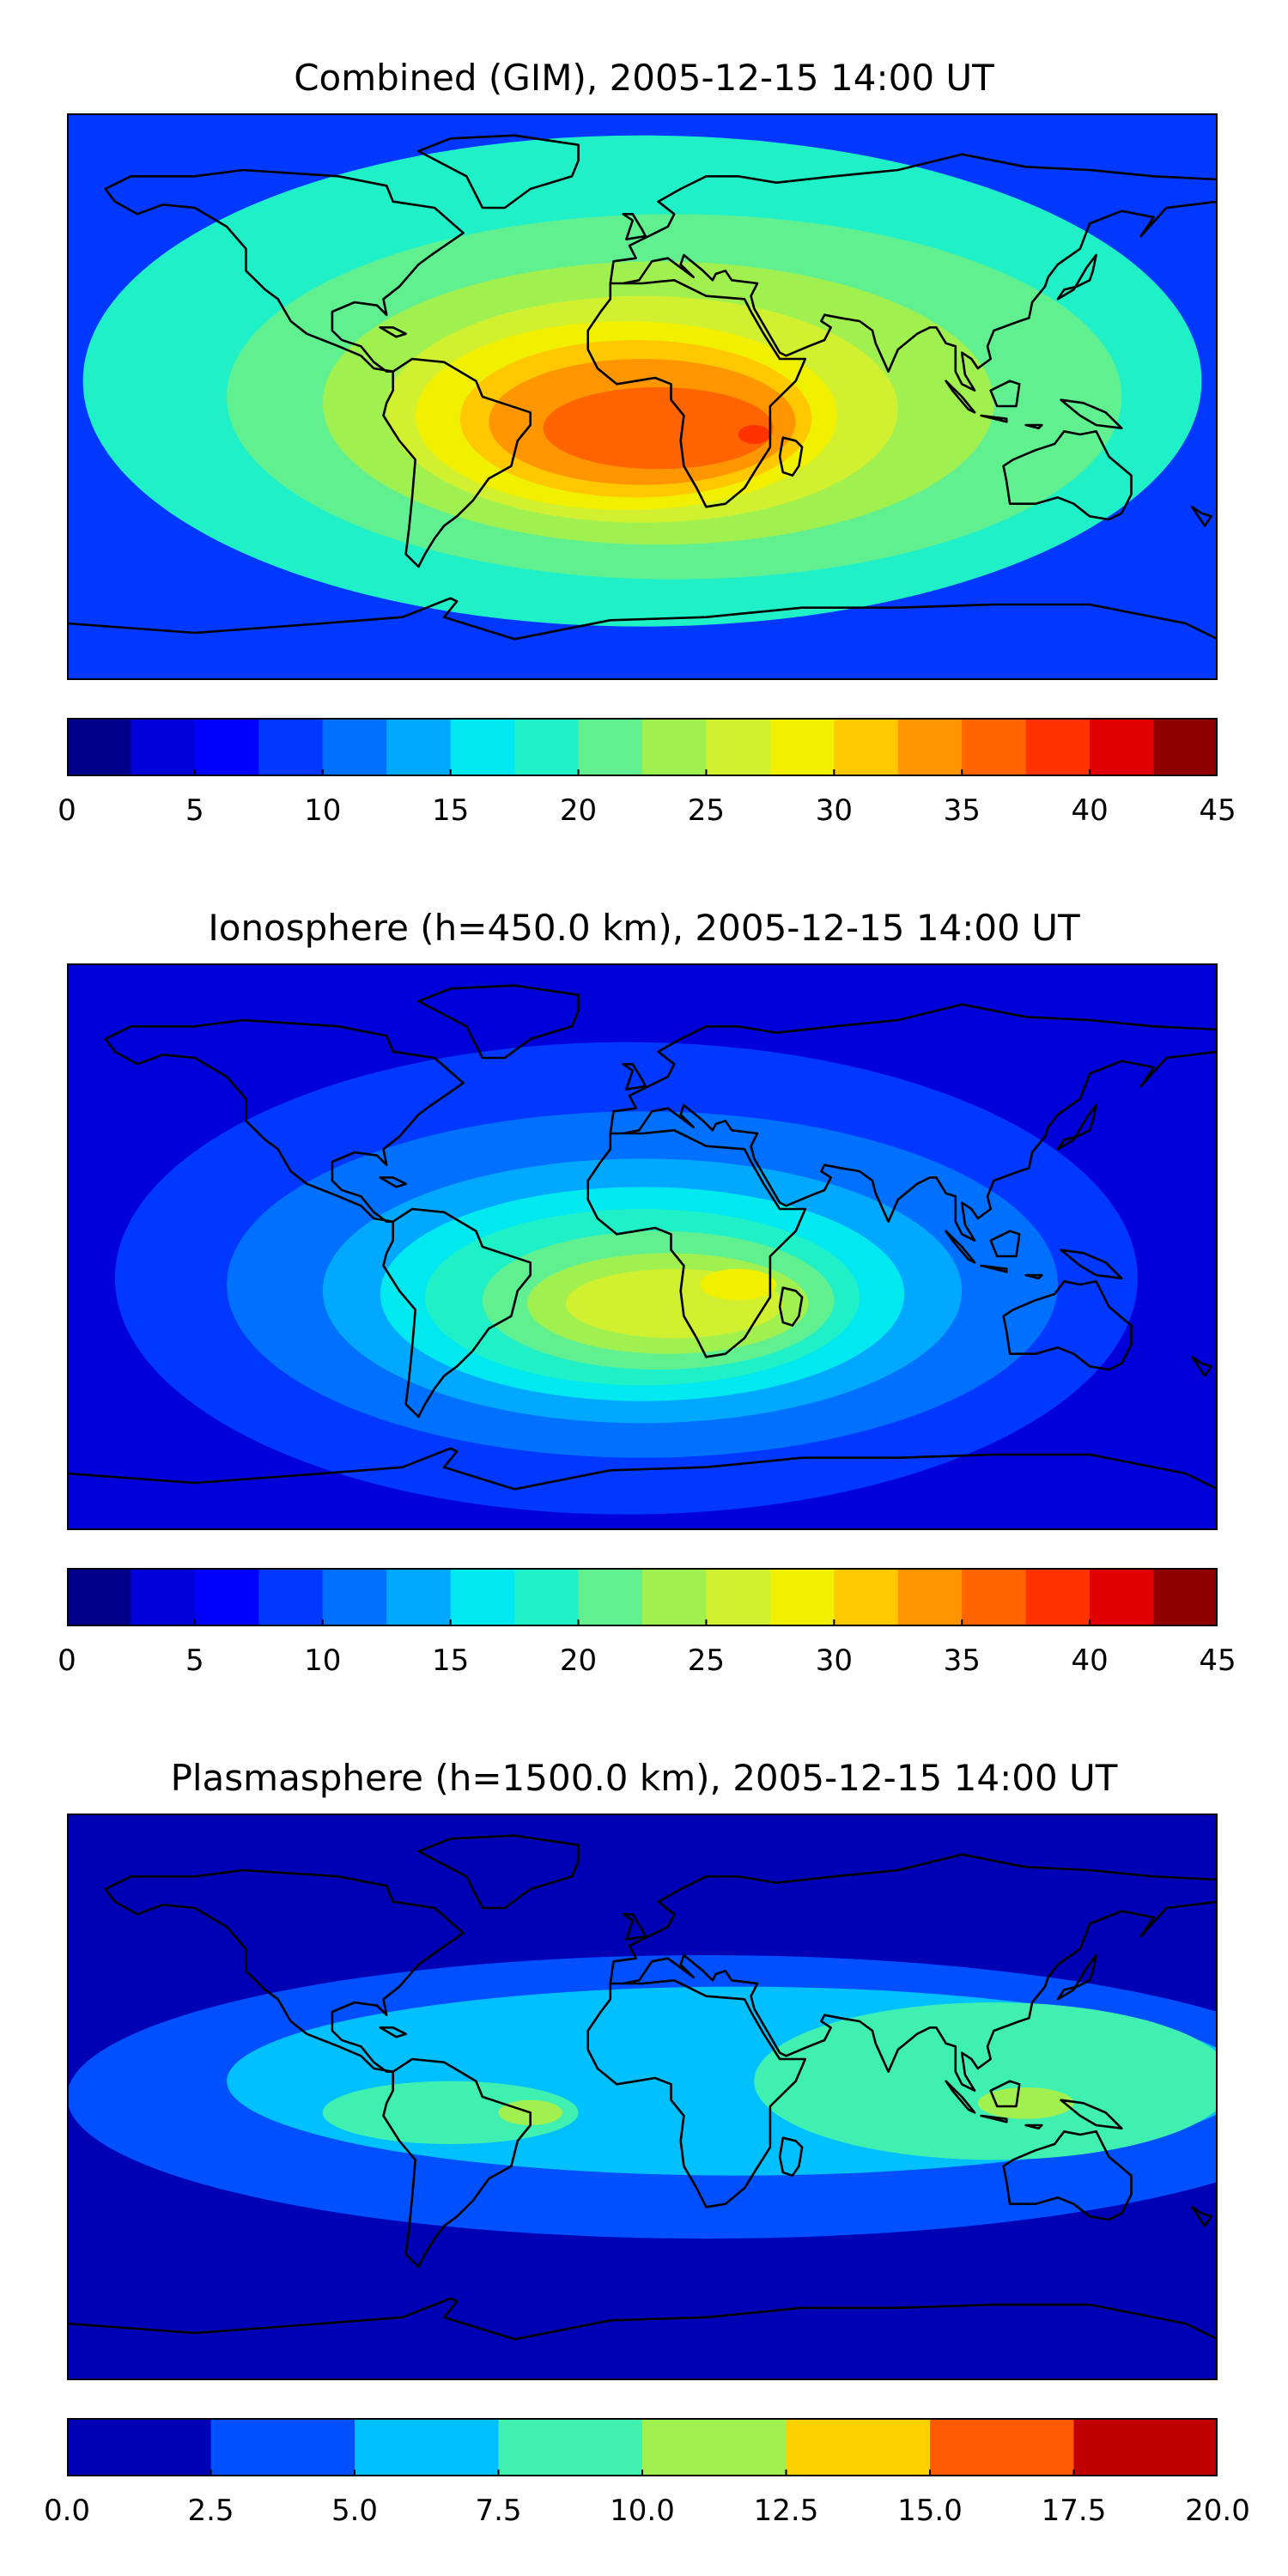 This screenshot has height=2576, width=1288. I want to click on colorbar-combined, so click(642, 747).